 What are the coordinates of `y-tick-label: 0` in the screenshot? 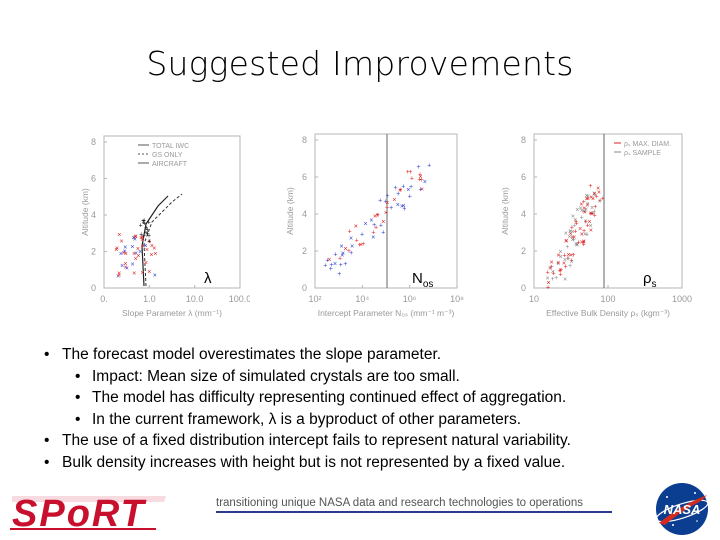 It's located at (304, 288).